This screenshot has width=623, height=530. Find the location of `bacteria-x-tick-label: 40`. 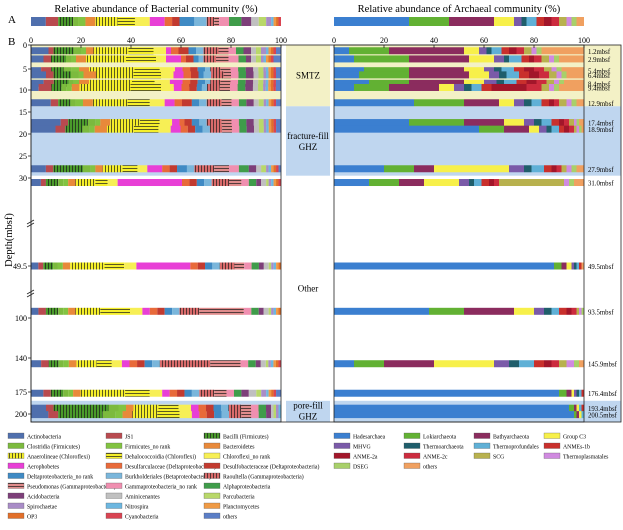

bacteria-x-tick-label: 40 is located at coordinates (131, 40).